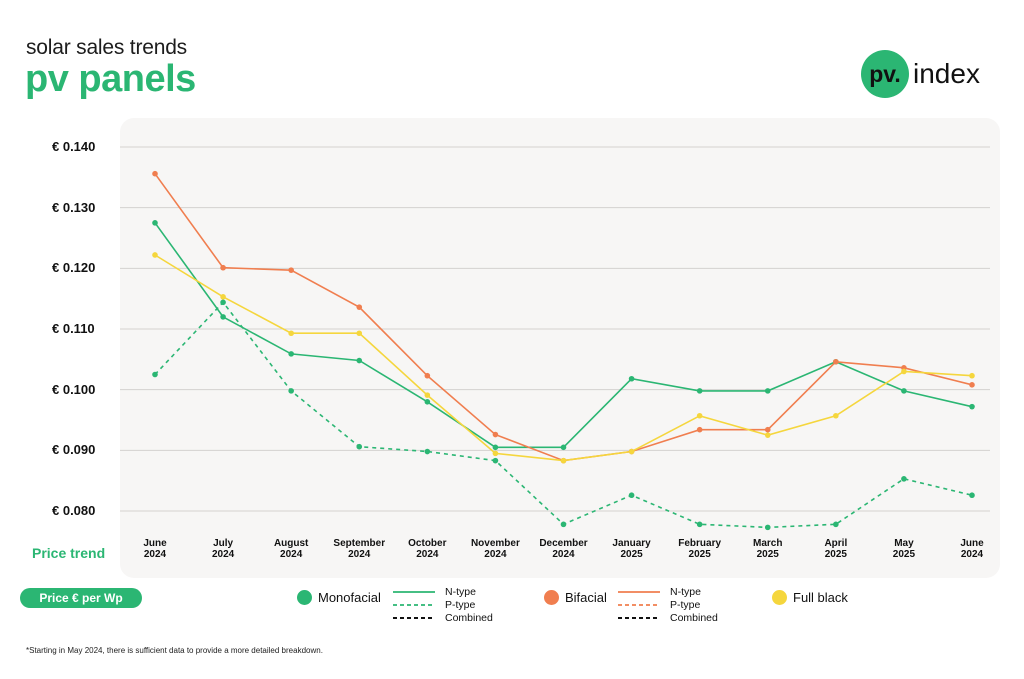 The height and width of the screenshot is (679, 1024). I want to click on legend-full-black: Full black, so click(810, 597).